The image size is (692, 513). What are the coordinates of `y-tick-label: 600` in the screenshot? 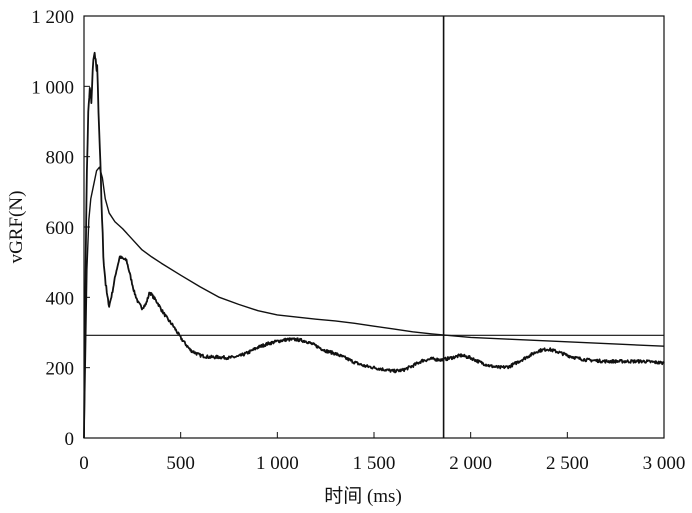 It's located at (60, 228).